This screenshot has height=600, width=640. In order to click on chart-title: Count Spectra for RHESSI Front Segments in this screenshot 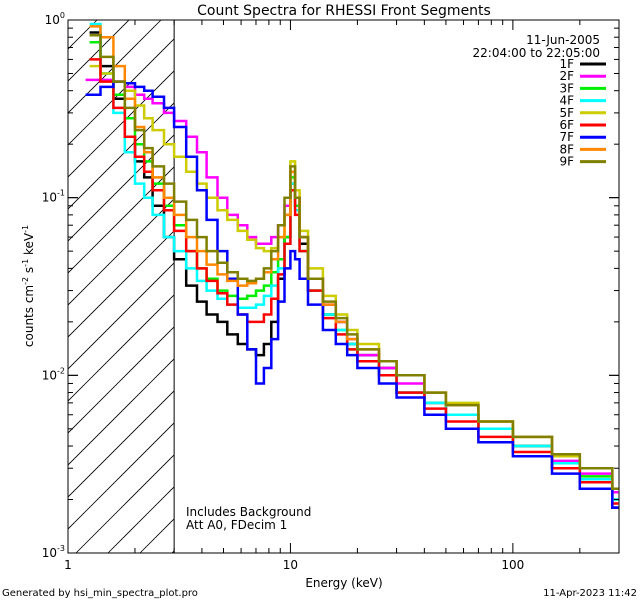, I will do `click(344, 11)`.